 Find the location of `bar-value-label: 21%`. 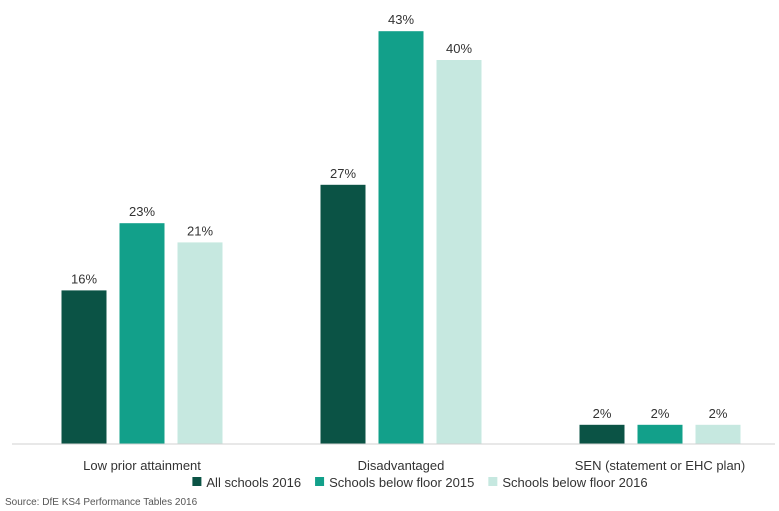

bar-value-label: 21% is located at coordinates (200, 230).